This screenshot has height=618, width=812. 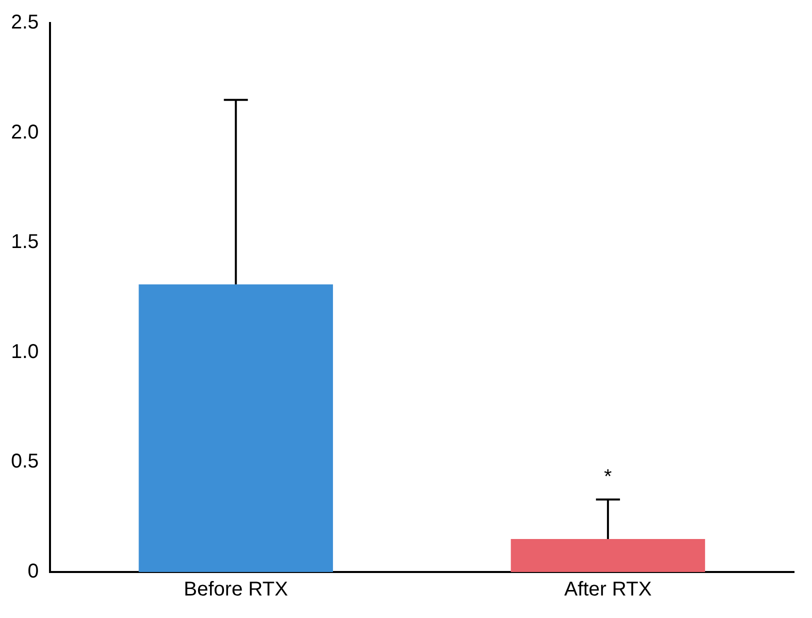 What do you see at coordinates (24, 461) in the screenshot?
I see `y-tick-label: 0.5` at bounding box center [24, 461].